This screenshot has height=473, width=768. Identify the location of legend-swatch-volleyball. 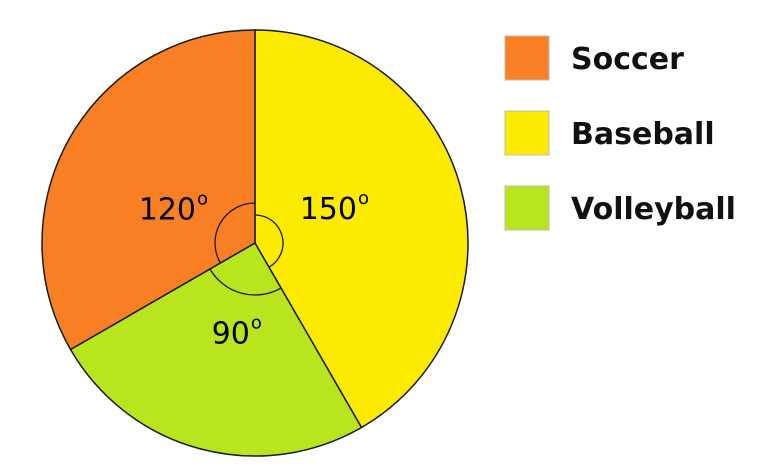
(527, 208).